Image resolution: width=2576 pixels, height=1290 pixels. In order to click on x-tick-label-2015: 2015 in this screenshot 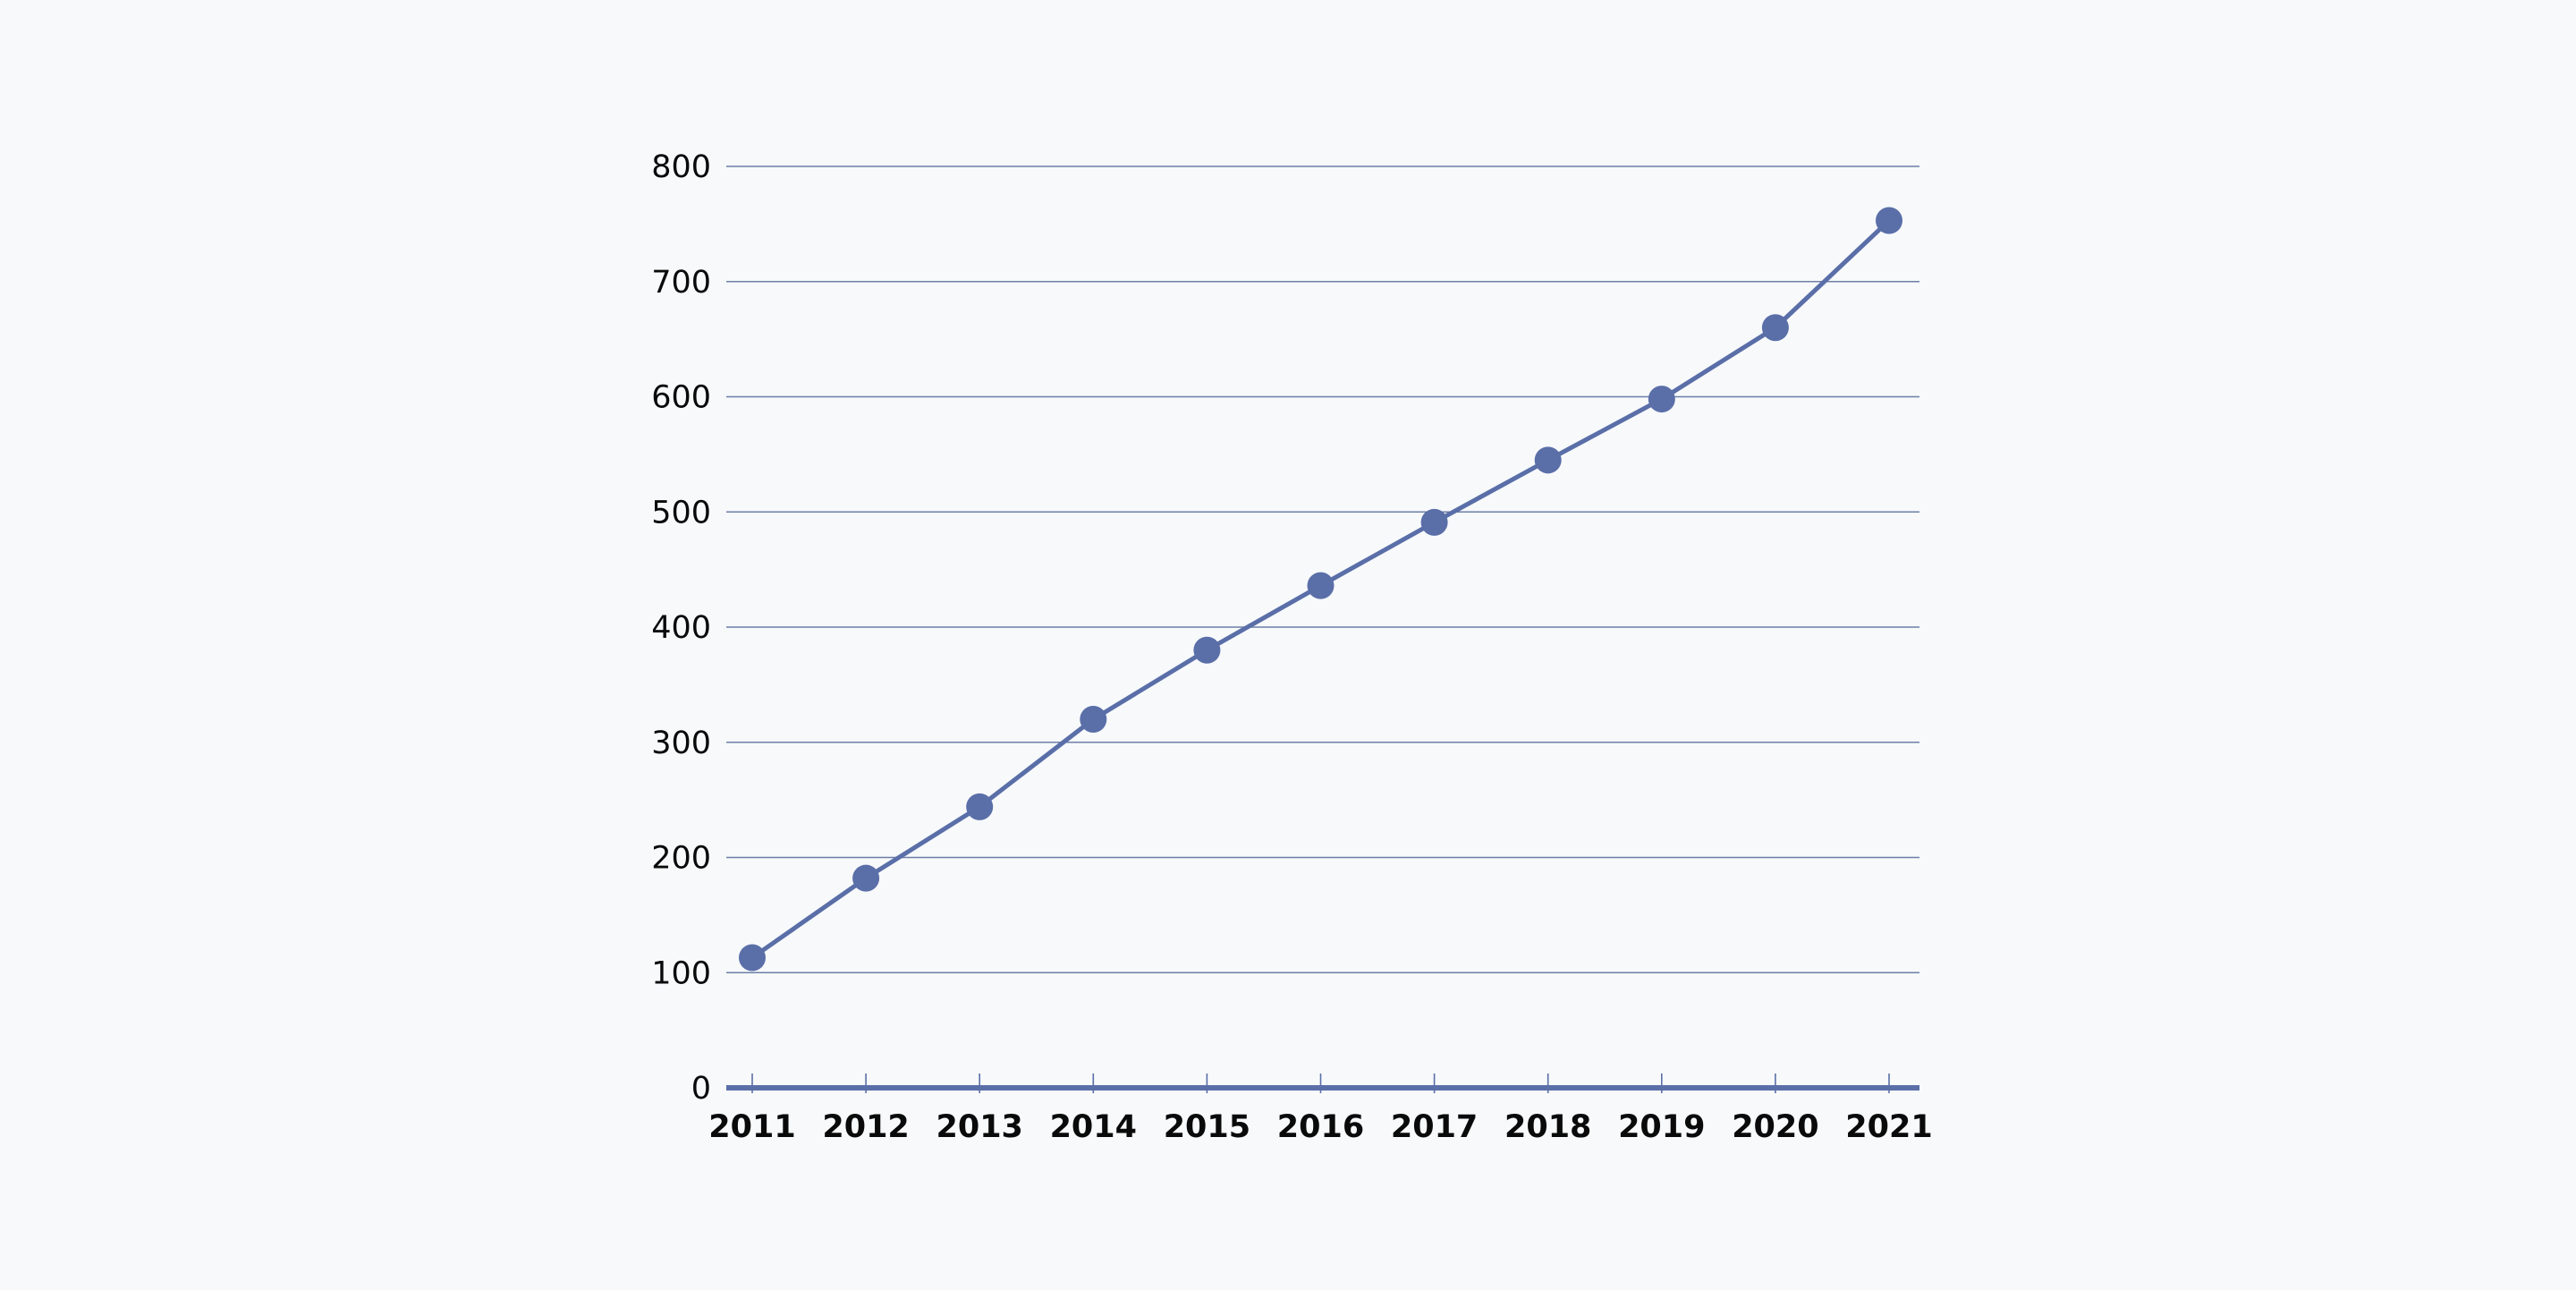, I will do `click(1207, 1127)`.